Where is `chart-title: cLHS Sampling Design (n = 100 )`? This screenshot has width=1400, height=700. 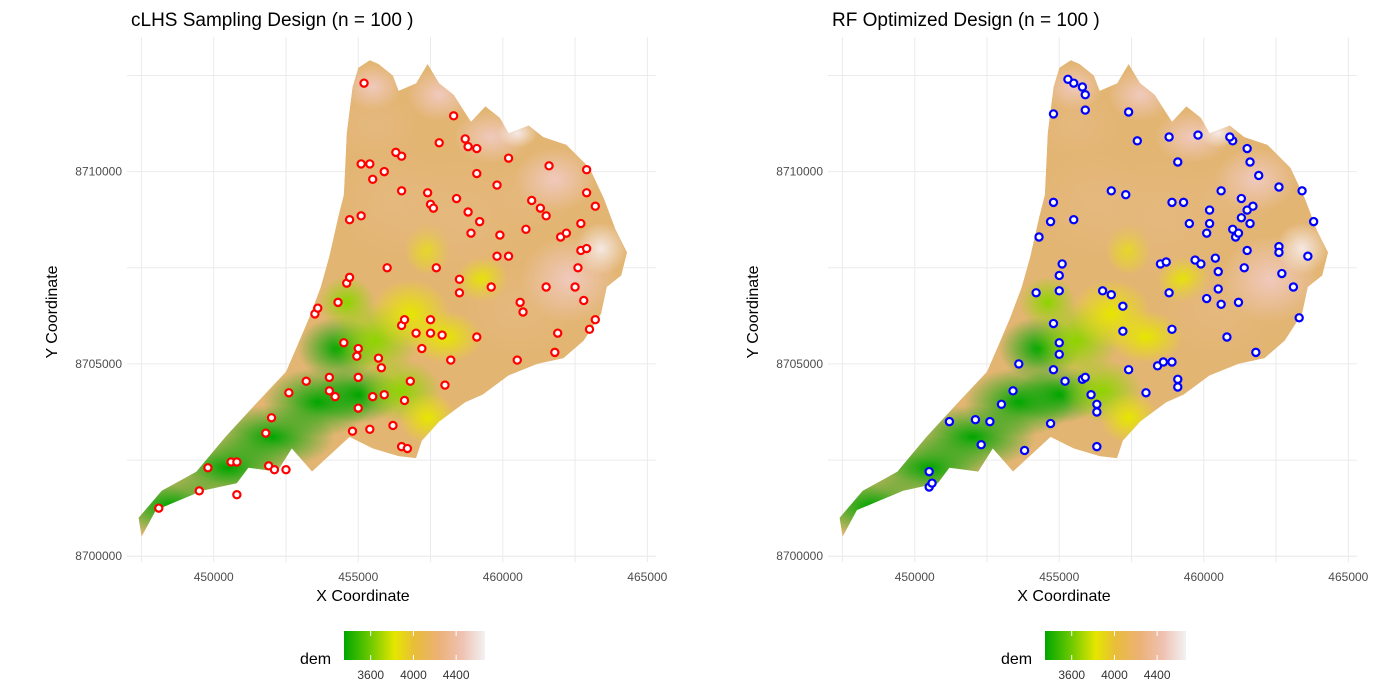 chart-title: cLHS Sampling Design (n = 100 ) is located at coordinates (272, 20).